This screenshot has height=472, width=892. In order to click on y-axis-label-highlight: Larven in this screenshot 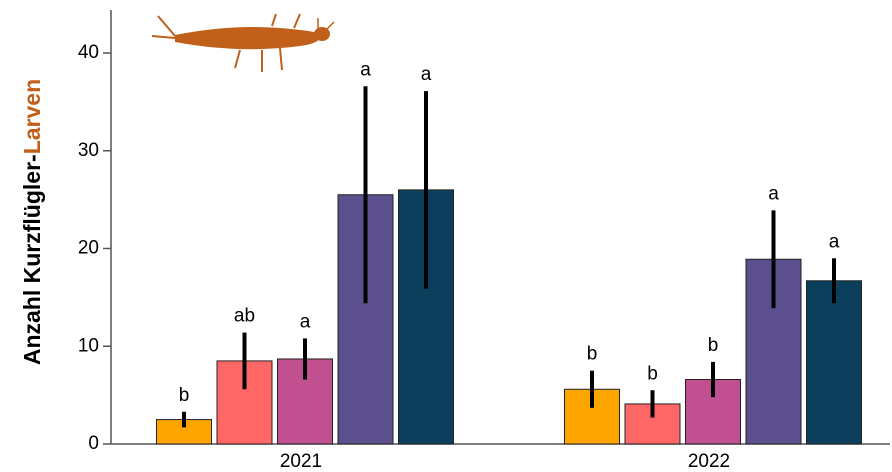, I will do `click(32, 116)`.